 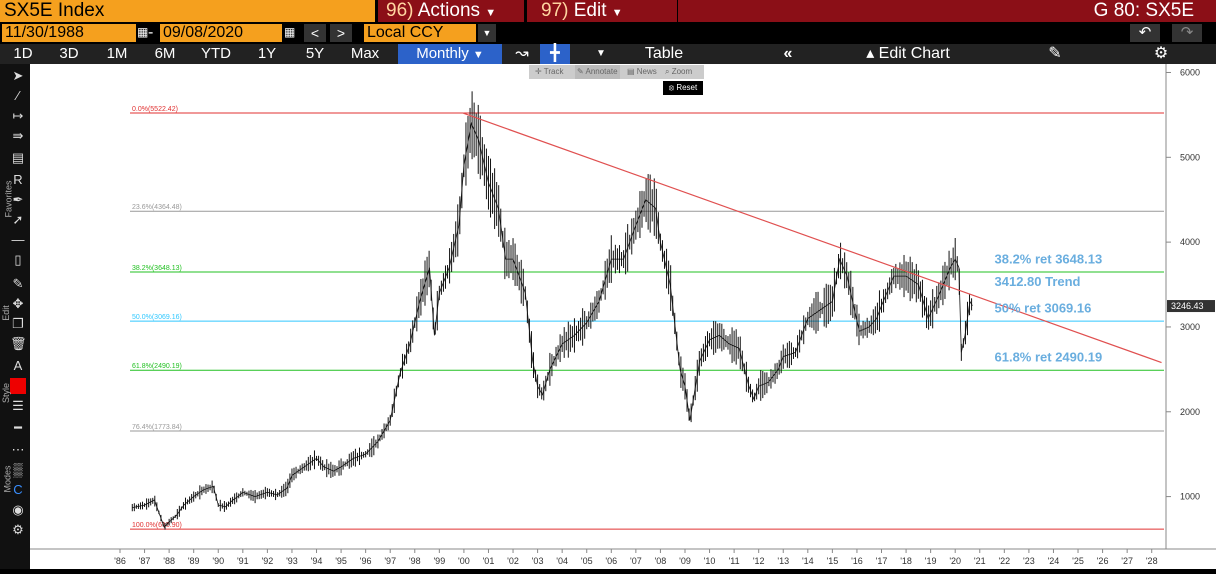 What do you see at coordinates (117, 53) in the screenshot?
I see `range-tab-1m: 1M` at bounding box center [117, 53].